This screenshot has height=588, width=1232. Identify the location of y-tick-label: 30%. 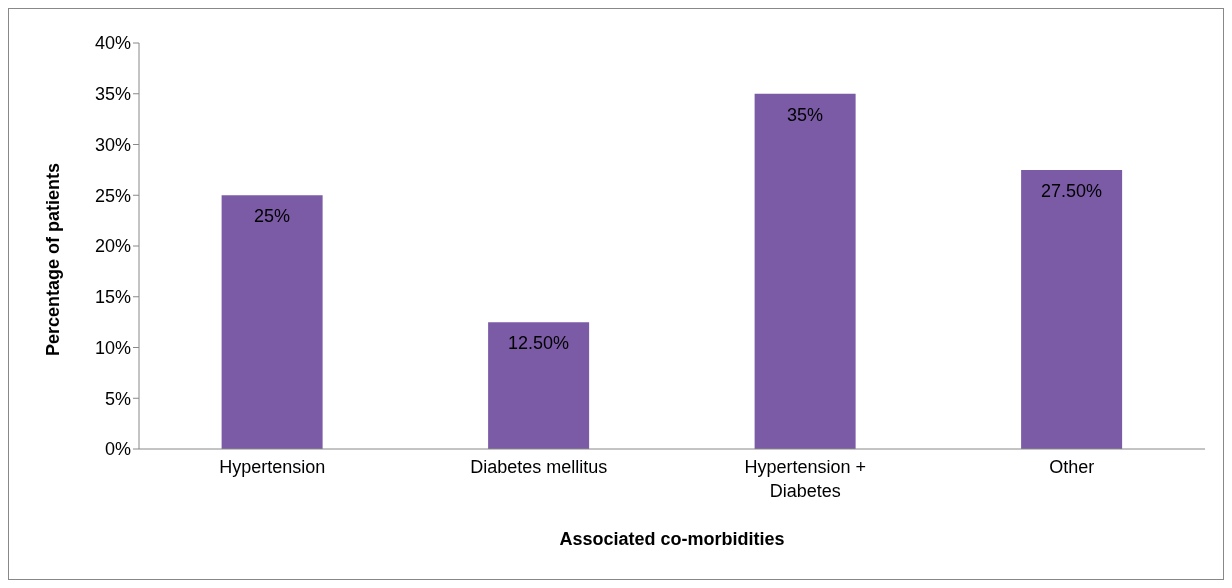
(112, 144).